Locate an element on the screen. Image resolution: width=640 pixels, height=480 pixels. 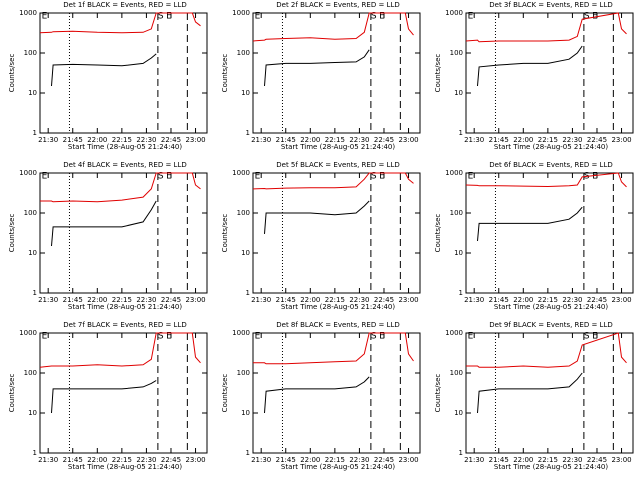
chart-title: Det 8f BLACK = Events, RED = LLD is located at coordinates (337, 325).